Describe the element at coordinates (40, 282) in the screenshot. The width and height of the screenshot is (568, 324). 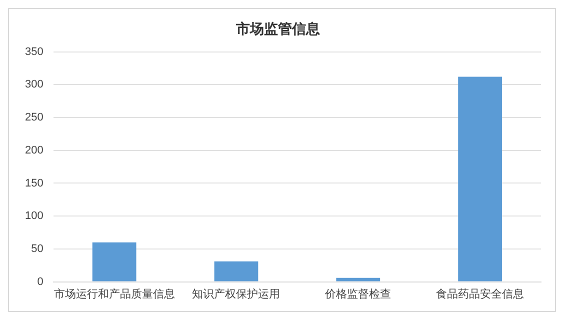
I see `y-tick-label: 0` at that location.